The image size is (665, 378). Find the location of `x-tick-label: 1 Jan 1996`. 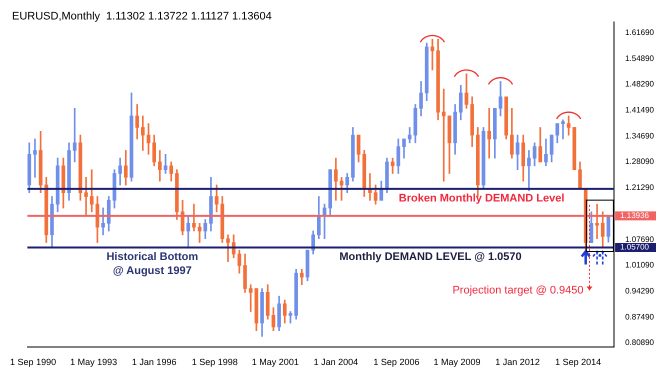

x-tick-label: 1 Jan 1996 is located at coordinates (154, 362).